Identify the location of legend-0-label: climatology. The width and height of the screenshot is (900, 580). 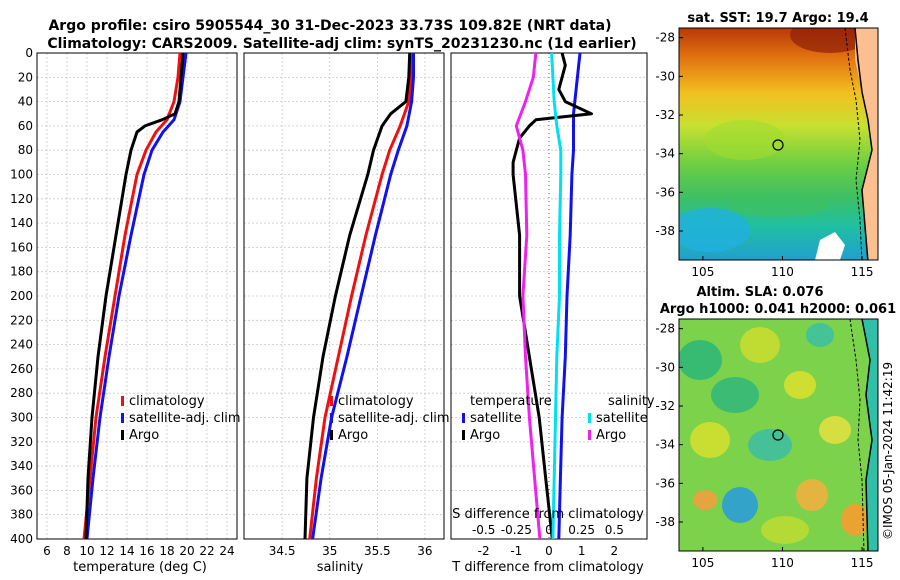
(376, 401).